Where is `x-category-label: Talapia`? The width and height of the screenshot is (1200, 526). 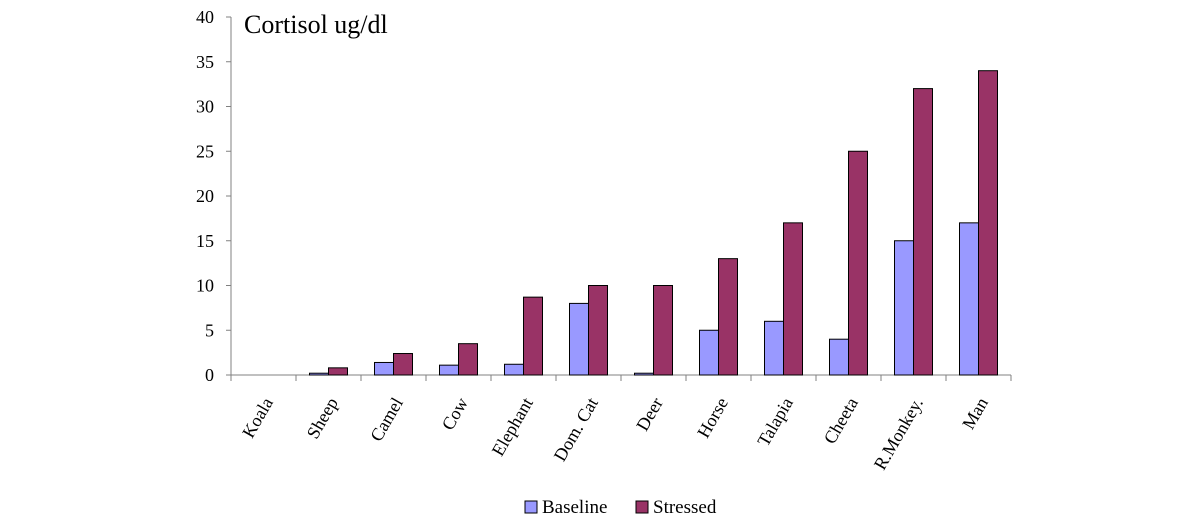 x-category-label: Talapia is located at coordinates (775, 422).